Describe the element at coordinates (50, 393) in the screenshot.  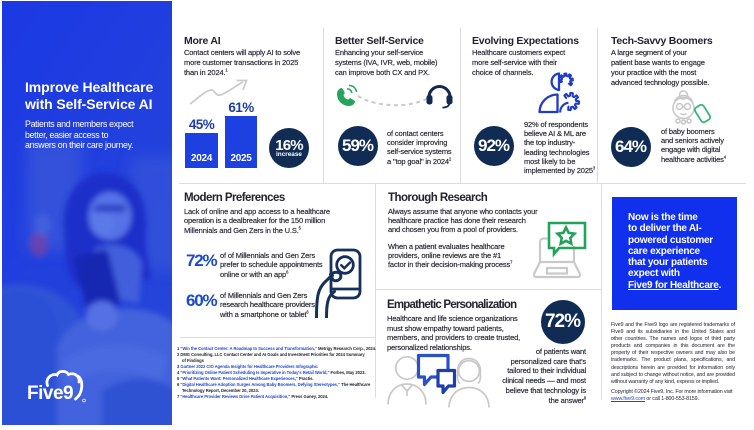
I see `svg-text: Five9` at that location.